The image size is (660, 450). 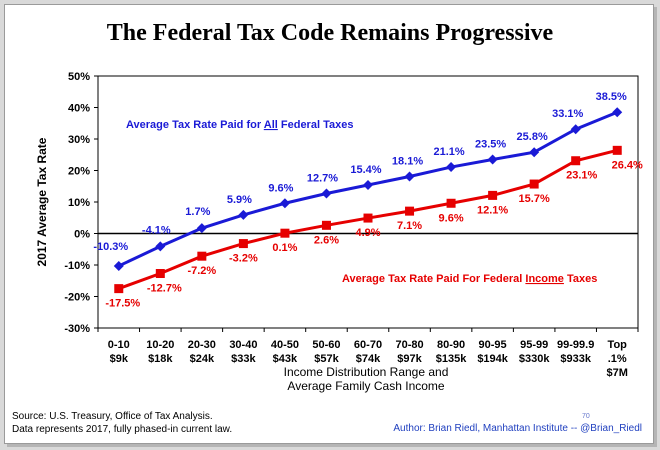 I want to click on y-axis-label: 2017 Average Tax Rate, so click(x=42, y=201).